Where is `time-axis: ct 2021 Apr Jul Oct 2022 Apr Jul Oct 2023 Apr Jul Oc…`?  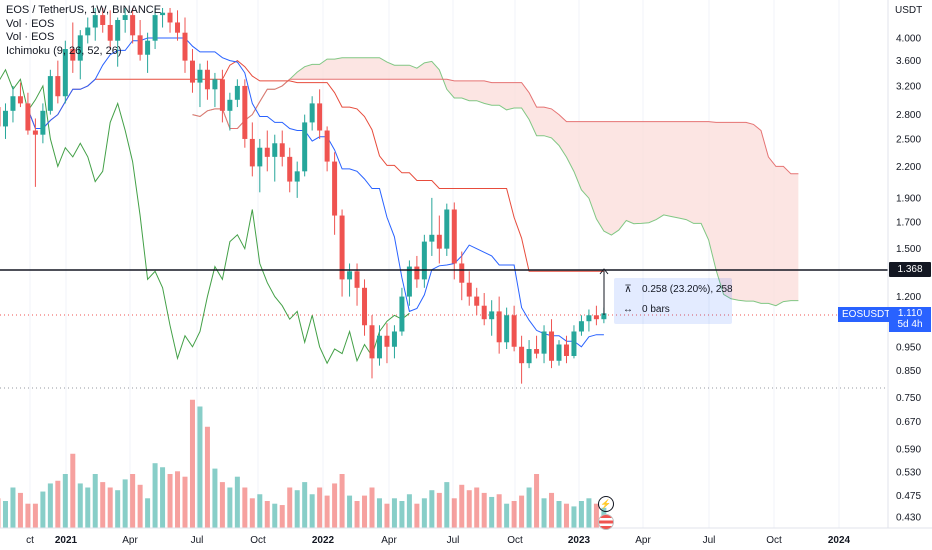
time-axis: ct 2021 Apr Jul Oct 2022 Apr Jul Oct 2023 Apr Jul Oc… is located at coordinates (466, 536).